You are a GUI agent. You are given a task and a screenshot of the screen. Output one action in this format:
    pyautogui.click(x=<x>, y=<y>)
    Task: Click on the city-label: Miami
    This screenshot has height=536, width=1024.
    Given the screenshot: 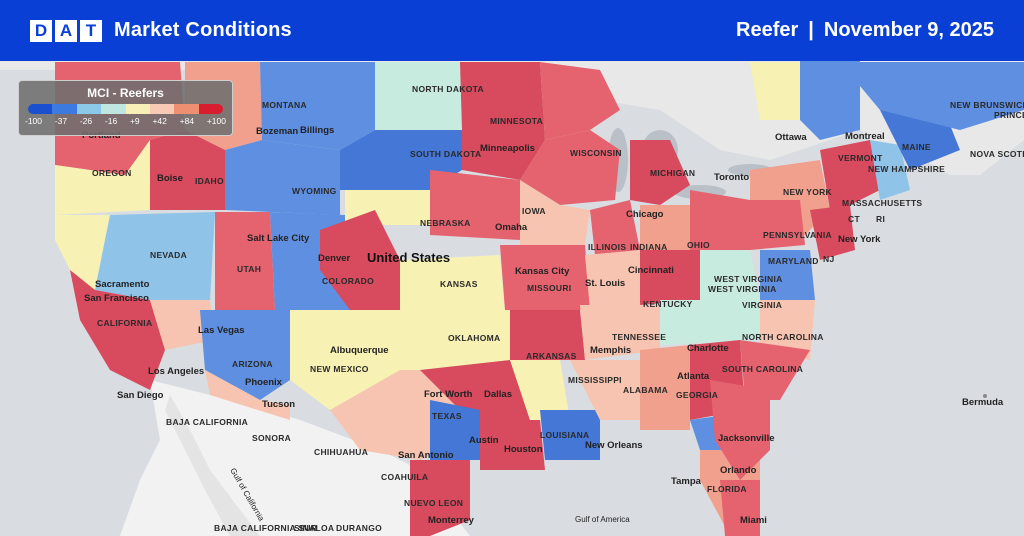 What is the action you would take?
    pyautogui.click(x=753, y=520)
    